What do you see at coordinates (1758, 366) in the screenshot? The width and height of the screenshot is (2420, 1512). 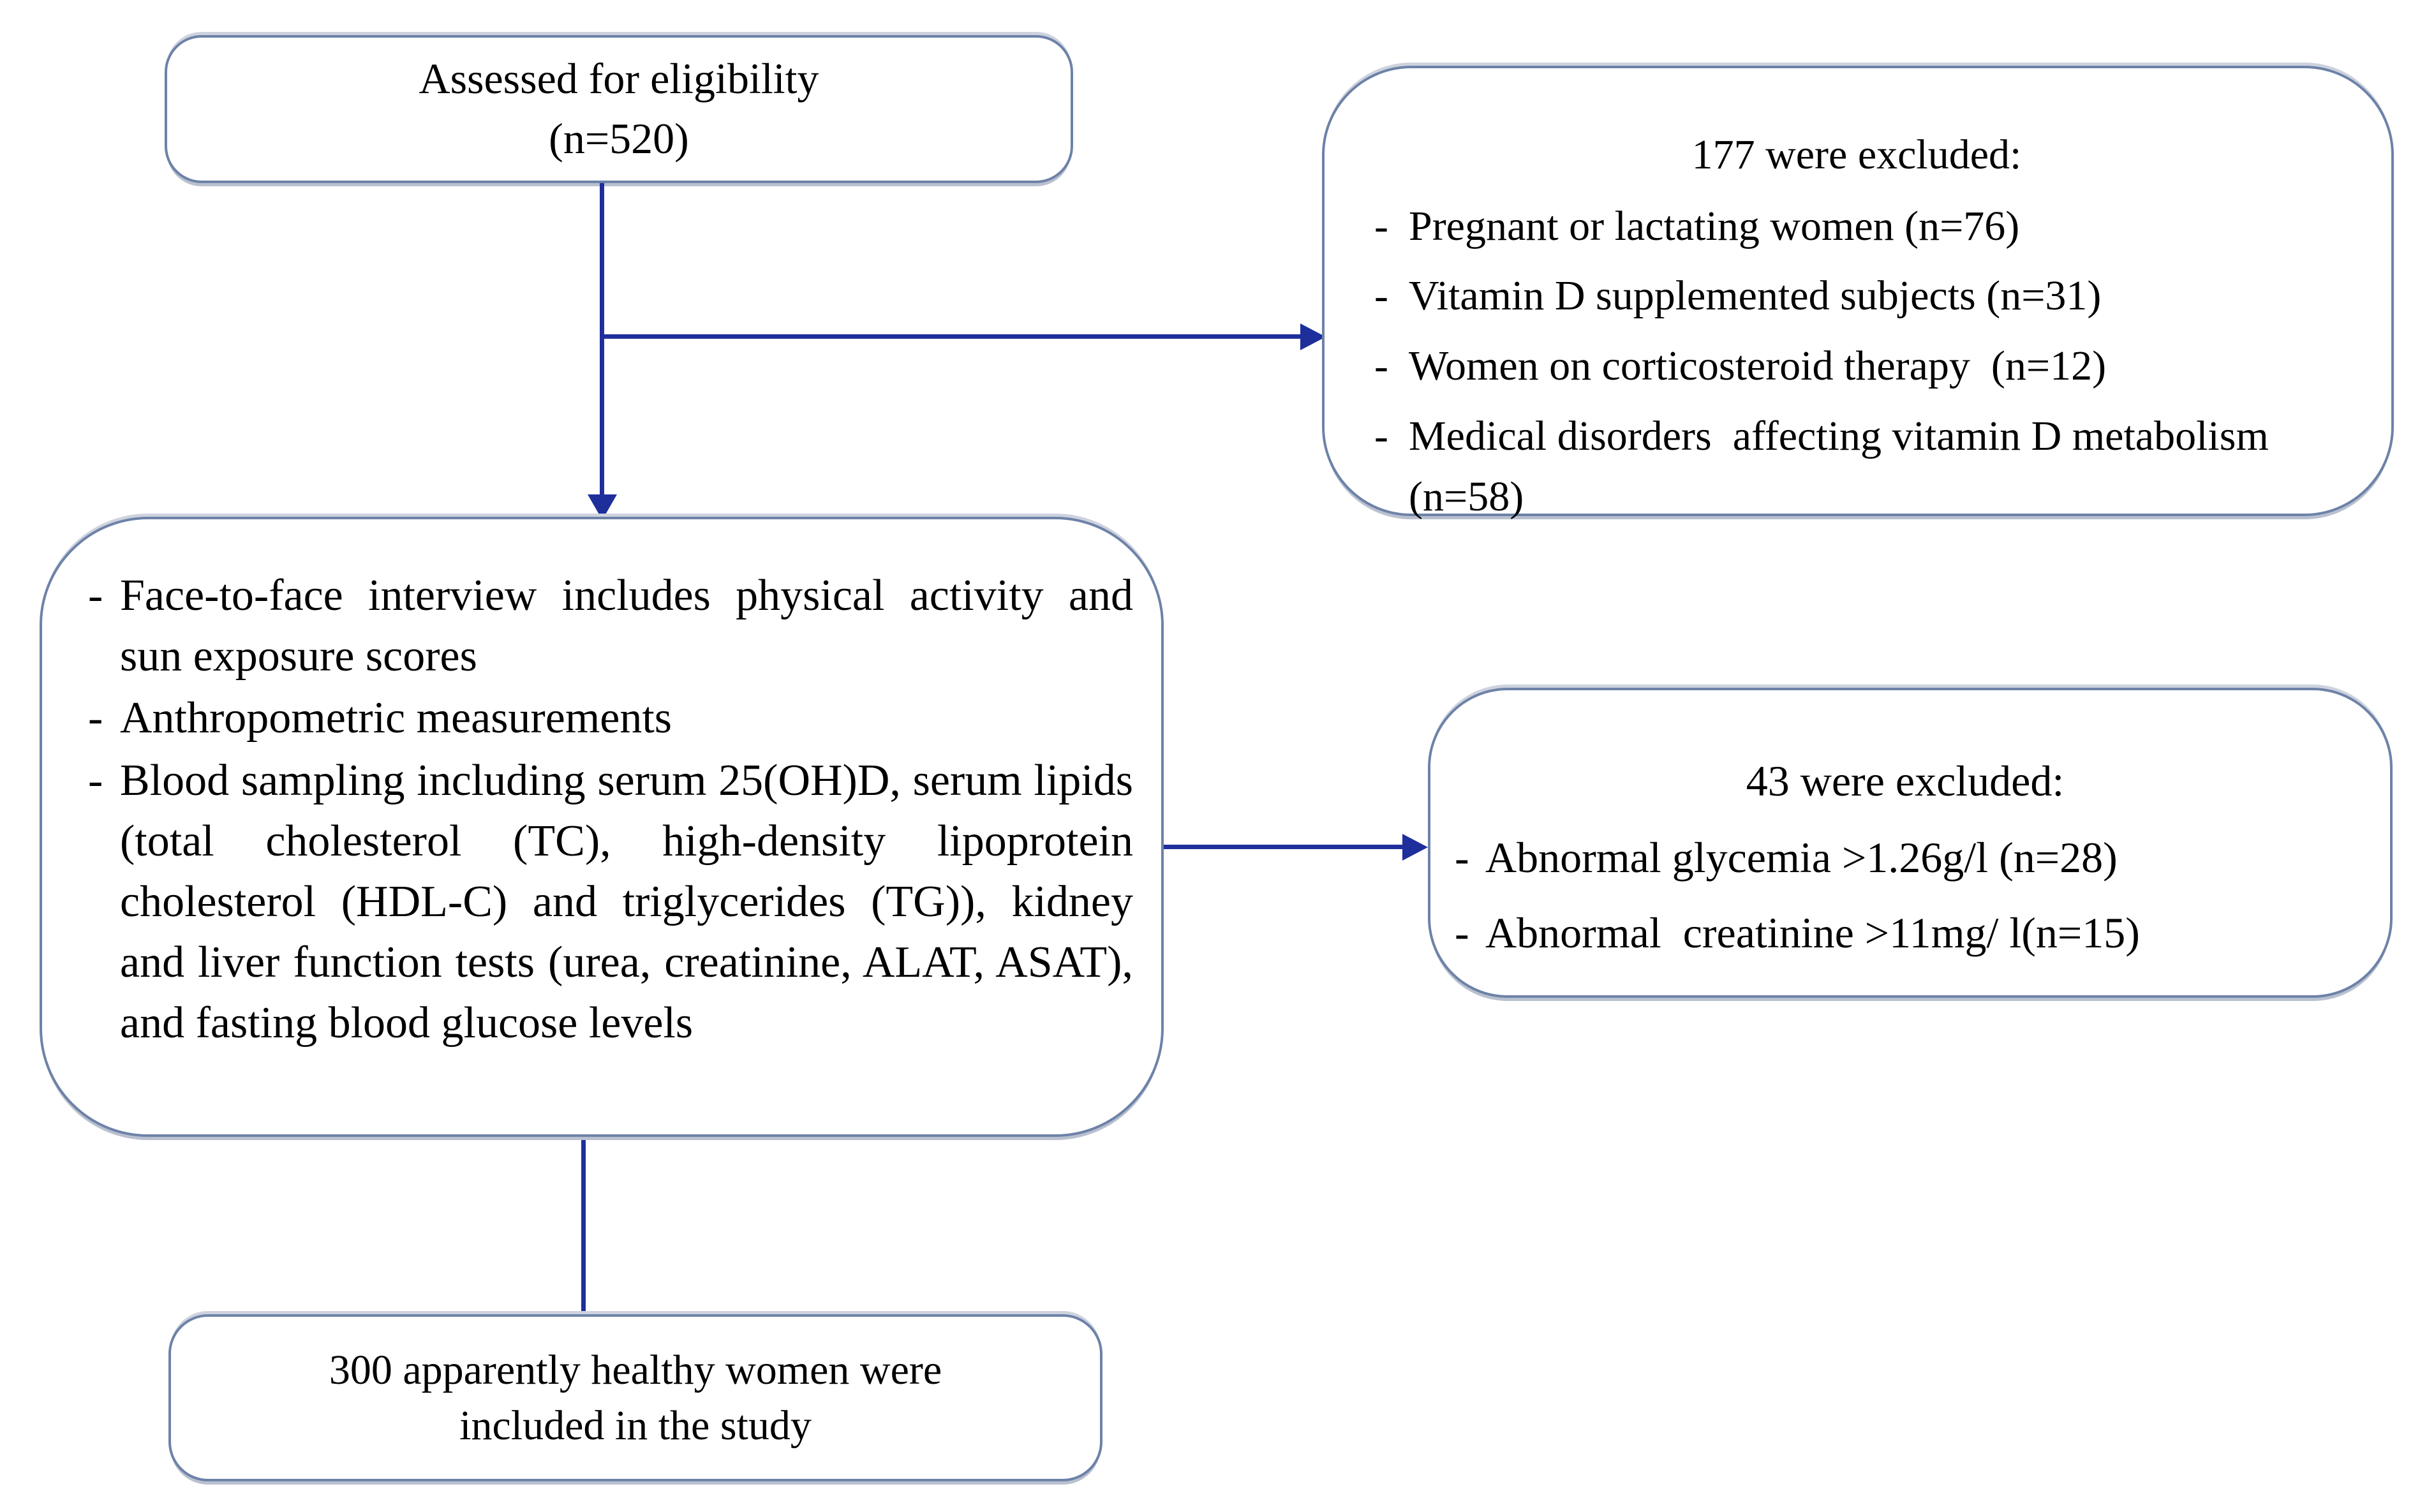 I see `list-item-text: Women on corticosteroid therapy (n=12)` at bounding box center [1758, 366].